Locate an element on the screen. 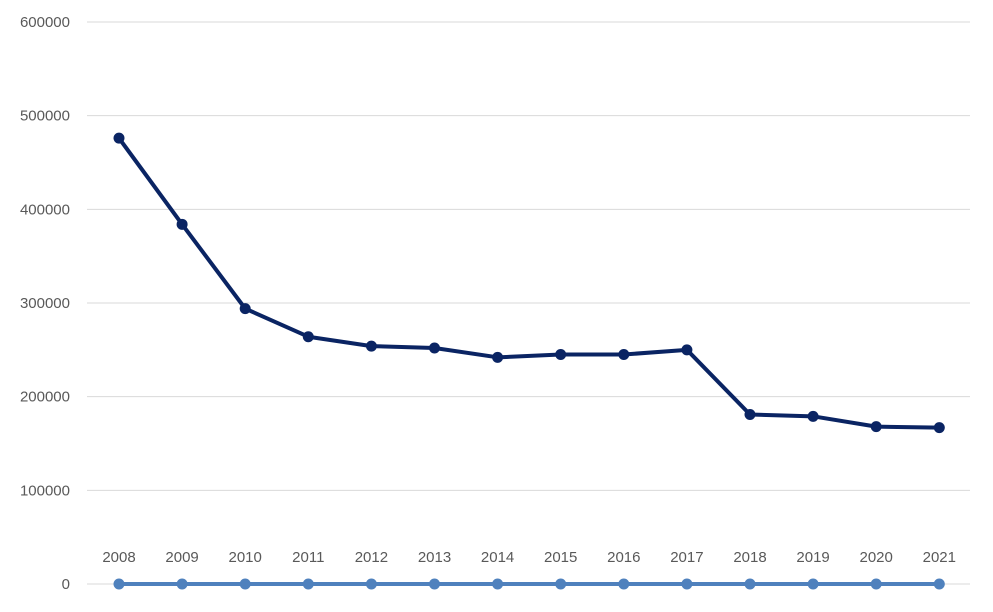 The width and height of the screenshot is (993, 612). x-tick-label: 2021 is located at coordinates (939, 557).